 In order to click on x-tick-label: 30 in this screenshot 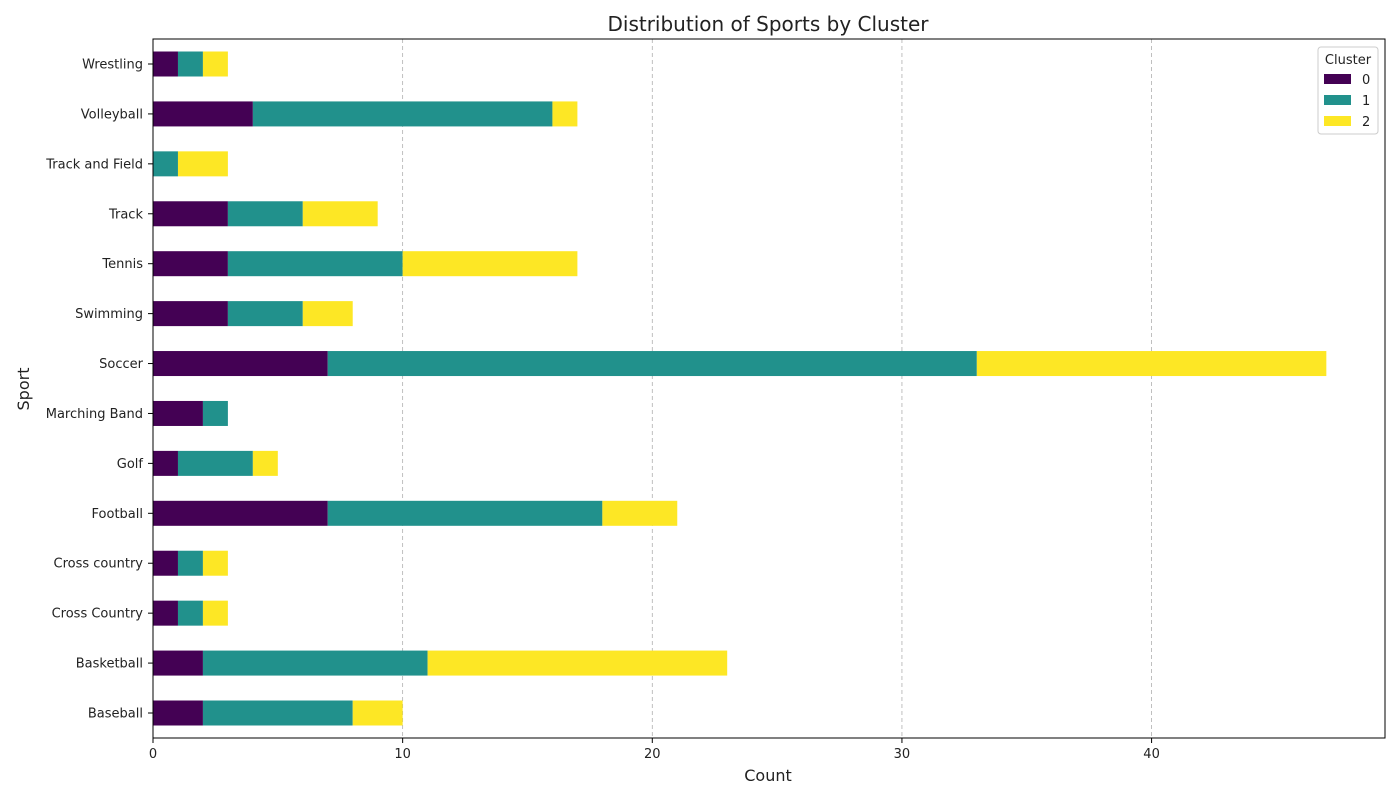, I will do `click(902, 754)`.